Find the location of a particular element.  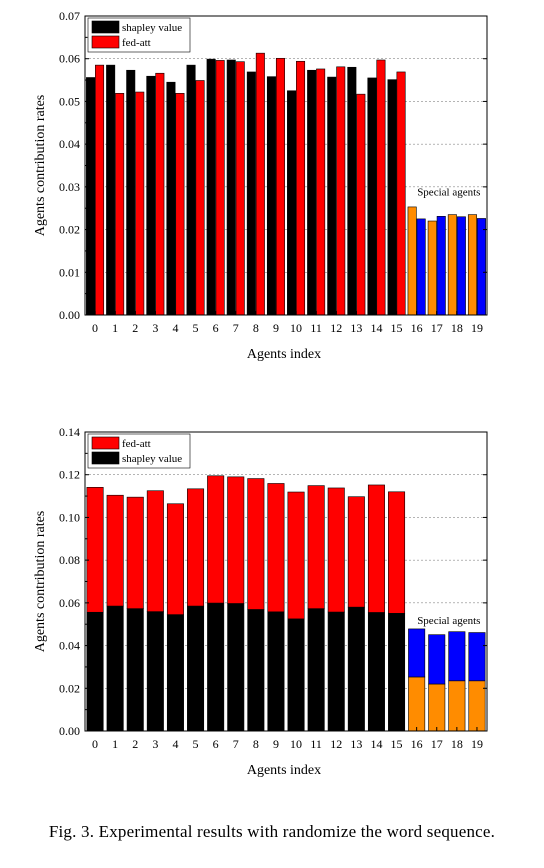

bottom-xtick-label: 9 is located at coordinates (276, 744).